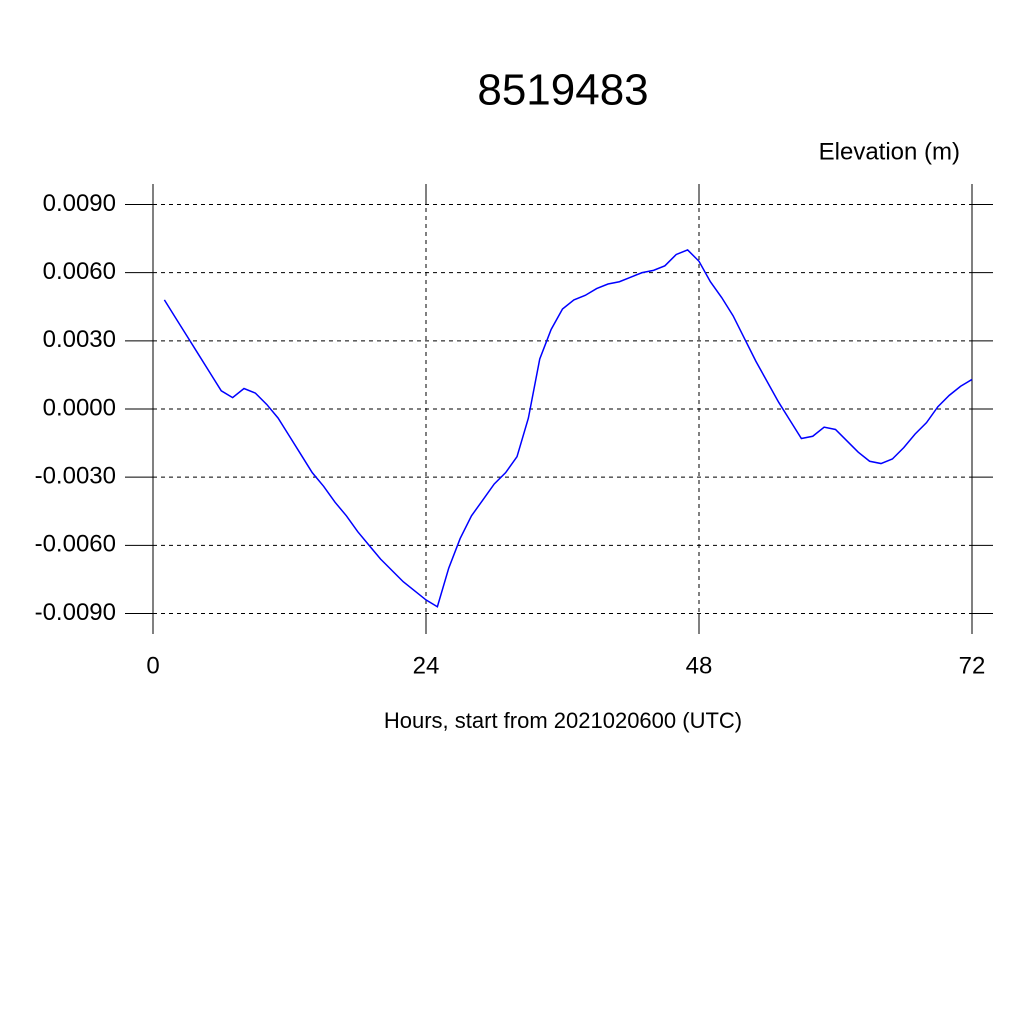  What do you see at coordinates (75, 612) in the screenshot?
I see `y-tick-label: -0.0090` at bounding box center [75, 612].